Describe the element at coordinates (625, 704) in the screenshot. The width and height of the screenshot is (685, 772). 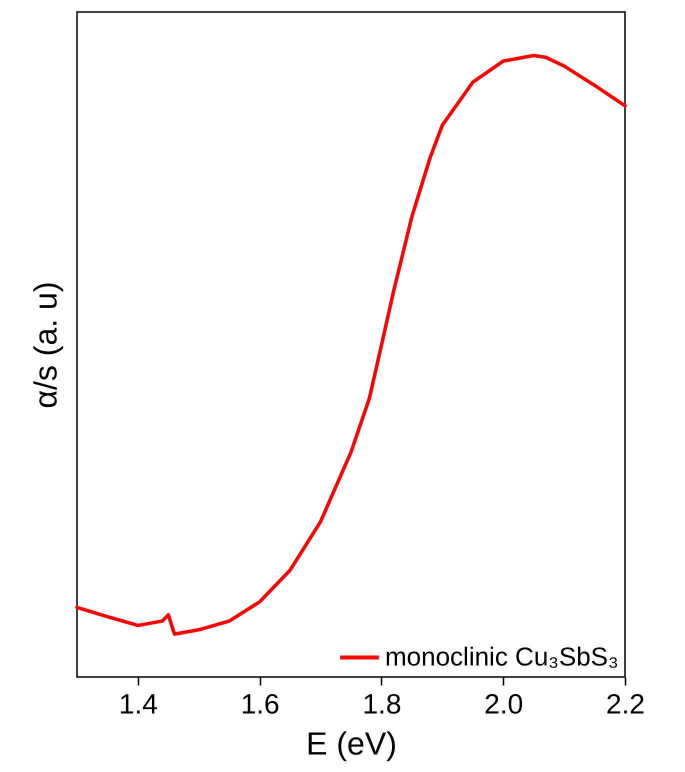
I see `x-tick-label: 2.2` at that location.